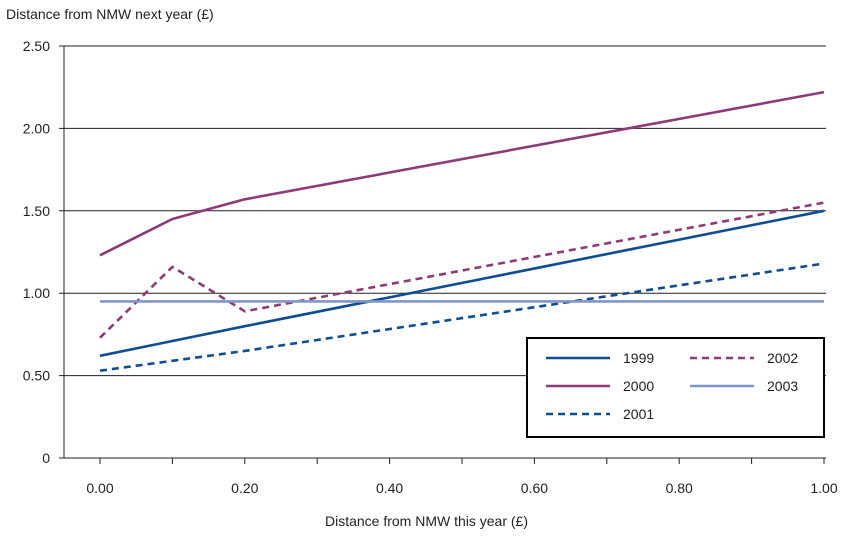 This screenshot has width=853, height=538. I want to click on legend-label-2002: 2002, so click(782, 358).